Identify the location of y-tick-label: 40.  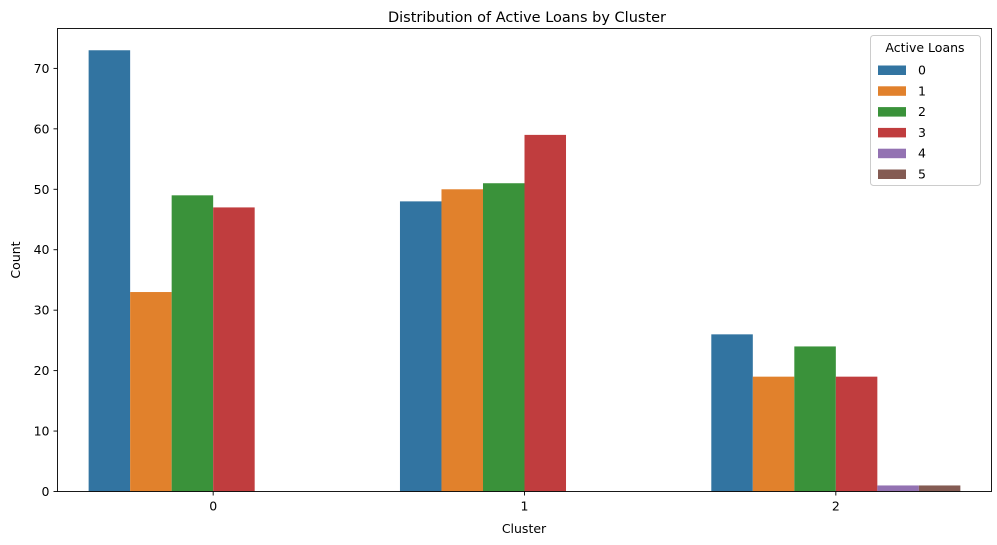
(42, 249).